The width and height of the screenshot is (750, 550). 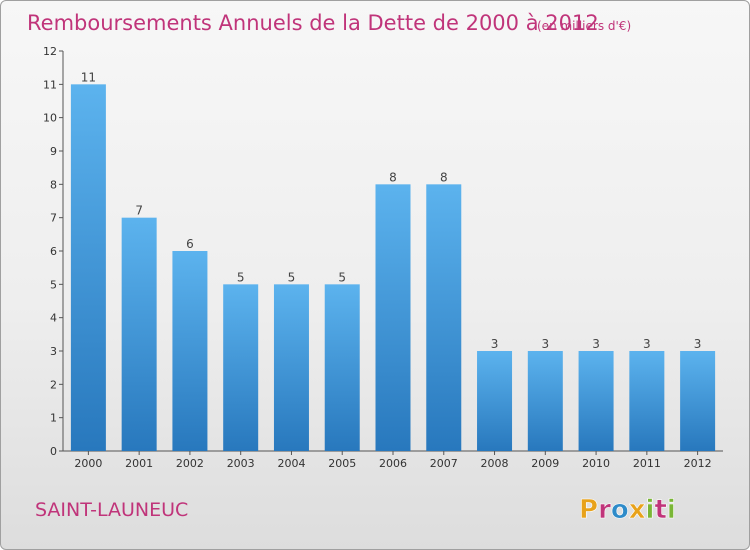 I want to click on bar-data-label: 6, so click(x=190, y=244).